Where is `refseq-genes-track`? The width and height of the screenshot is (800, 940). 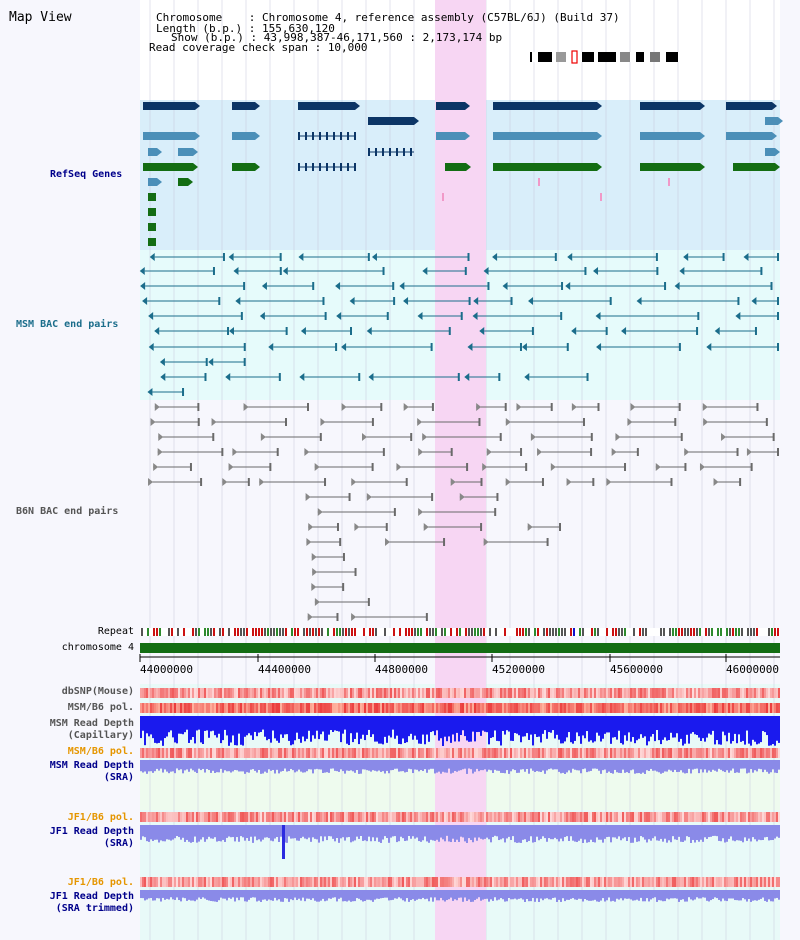
refseq-genes-track is located at coordinates (463, 174).